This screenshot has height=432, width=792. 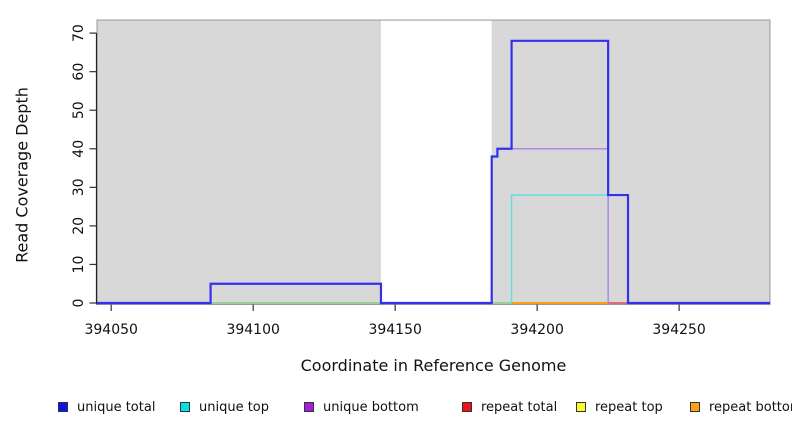 I want to click on y-tick-label: 50, so click(x=79, y=110).